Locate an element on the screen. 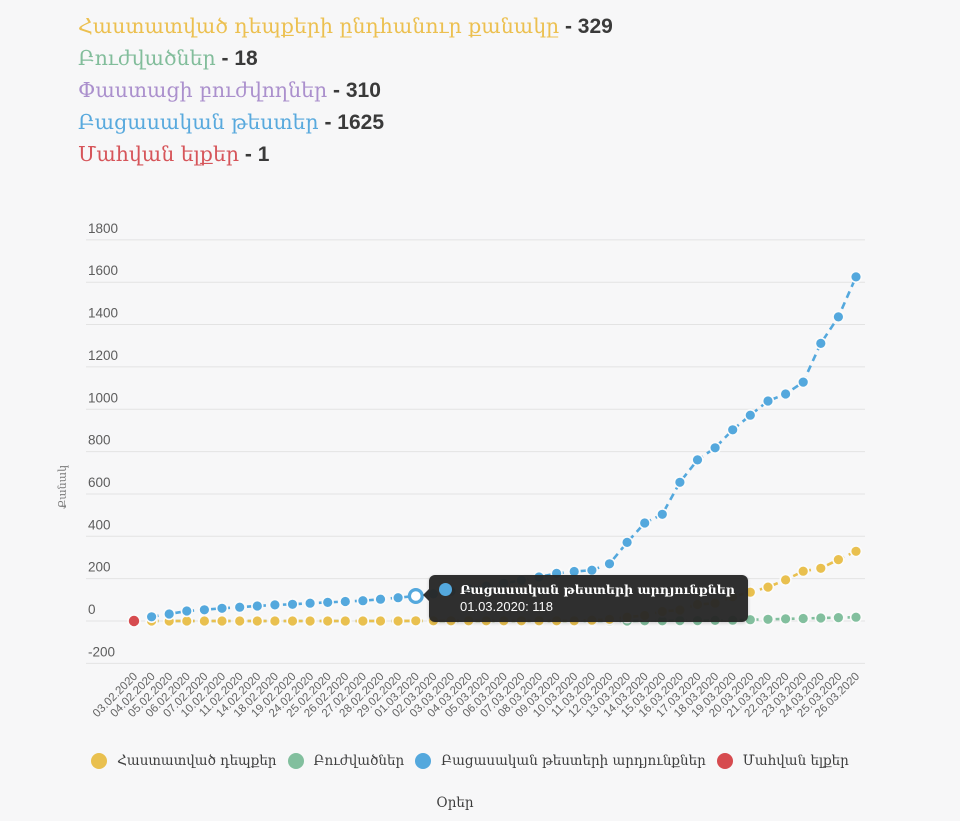  y-tick-label-1000: 1000 is located at coordinates (103, 397).